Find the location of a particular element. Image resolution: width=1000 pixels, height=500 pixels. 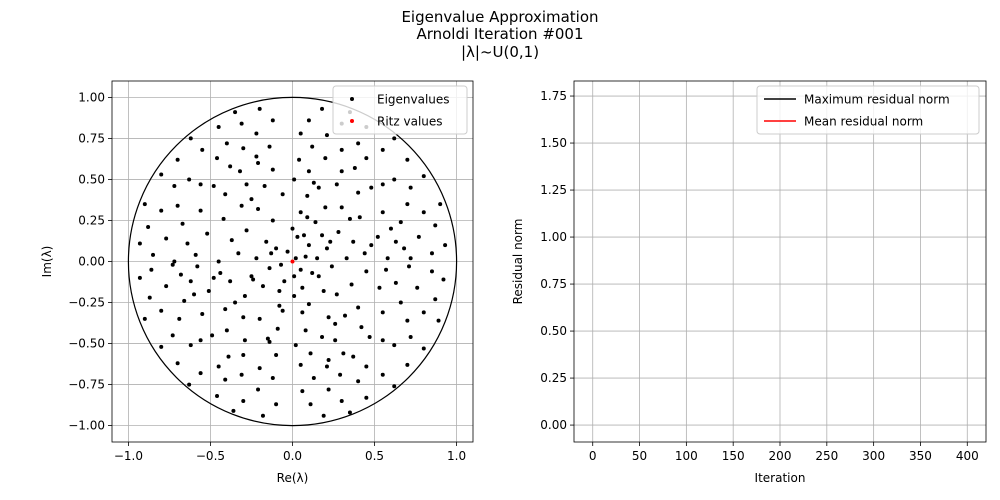

left-legend: Eigenvalues Ritz values is located at coordinates (400, 110).